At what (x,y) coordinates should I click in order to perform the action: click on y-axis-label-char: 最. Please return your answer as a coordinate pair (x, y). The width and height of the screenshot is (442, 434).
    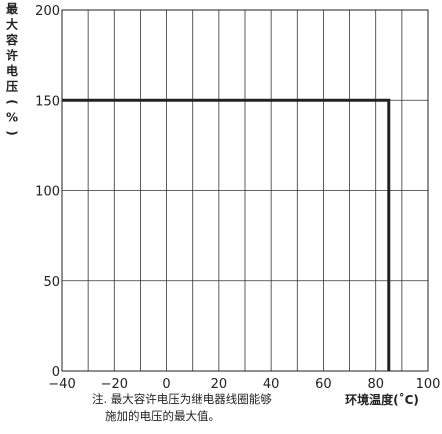
    Looking at the image, I should click on (12, 9).